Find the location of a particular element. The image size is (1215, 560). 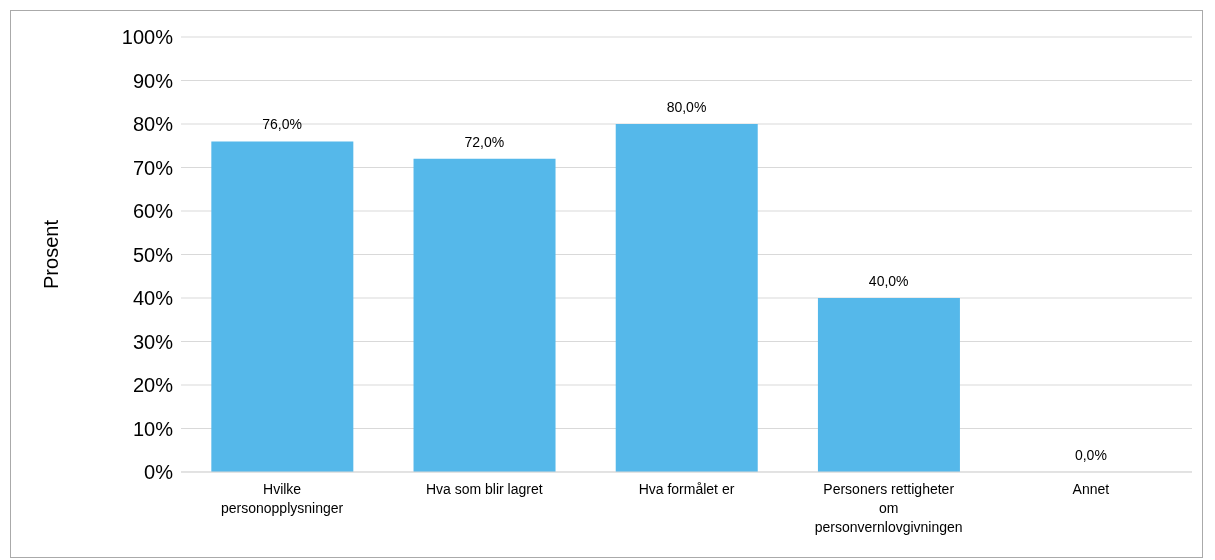

y-tick-label: 20% is located at coordinates (153, 385).